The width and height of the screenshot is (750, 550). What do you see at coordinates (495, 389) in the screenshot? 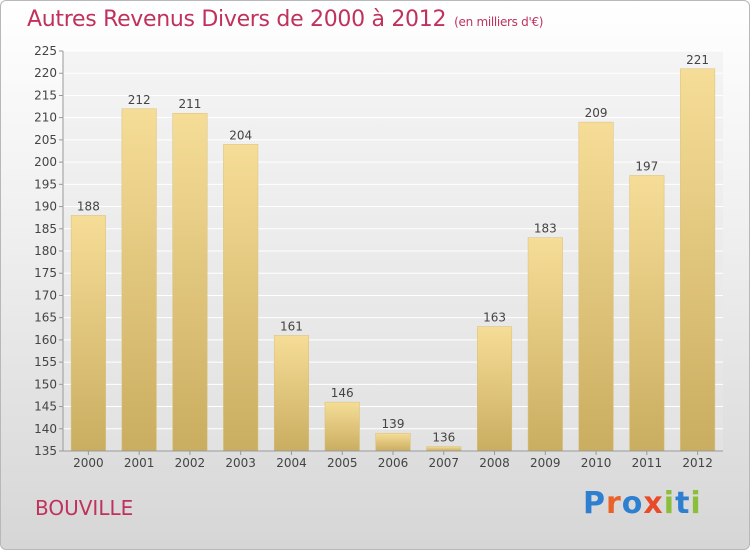
I see `bar-2008` at bounding box center [495, 389].